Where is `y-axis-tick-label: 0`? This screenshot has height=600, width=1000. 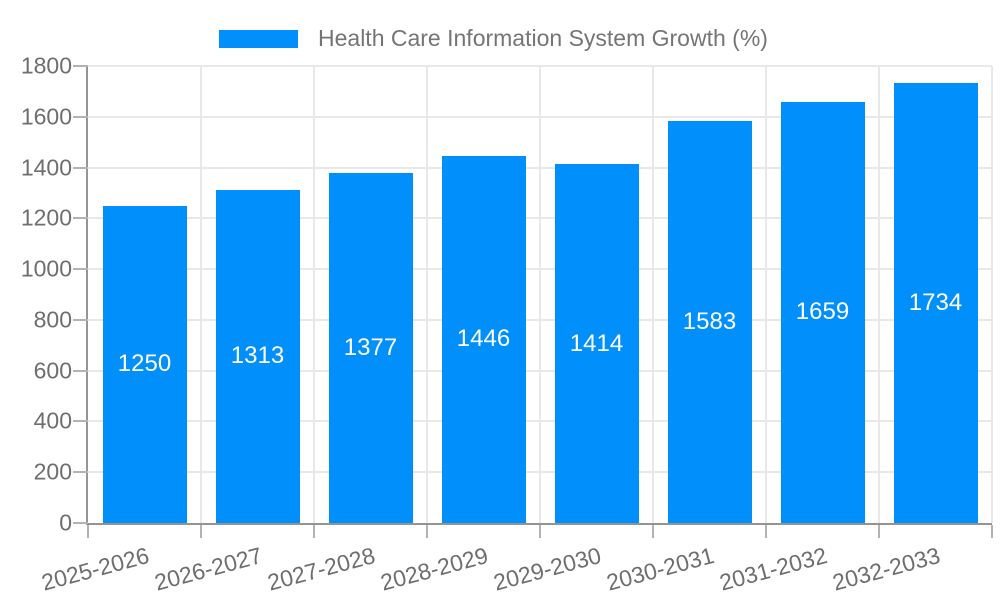 y-axis-tick-label: 0 is located at coordinates (65, 522).